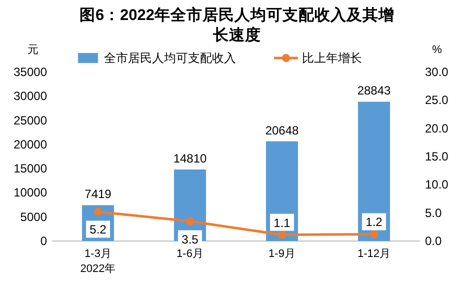  What do you see at coordinates (437, 50) in the screenshot?
I see `y2-axis-title: %` at bounding box center [437, 50].